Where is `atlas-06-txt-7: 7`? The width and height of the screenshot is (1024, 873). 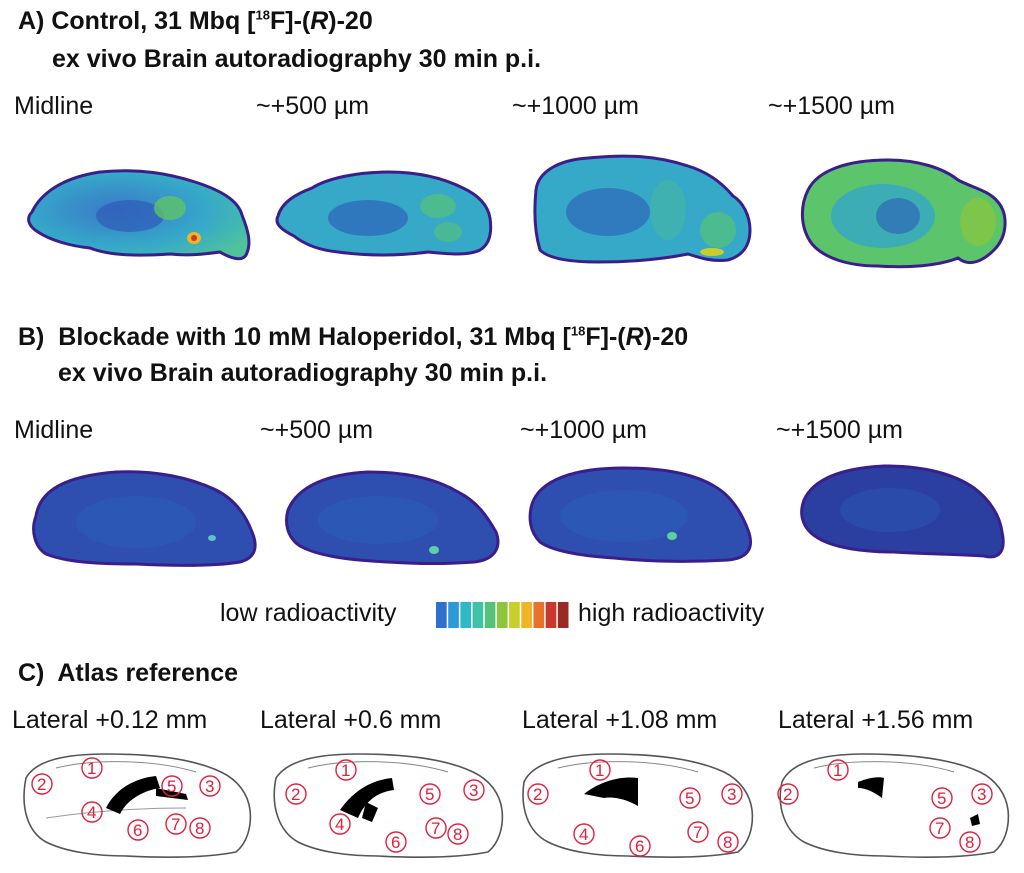 atlas-06-txt-7: 7 is located at coordinates (435, 828).